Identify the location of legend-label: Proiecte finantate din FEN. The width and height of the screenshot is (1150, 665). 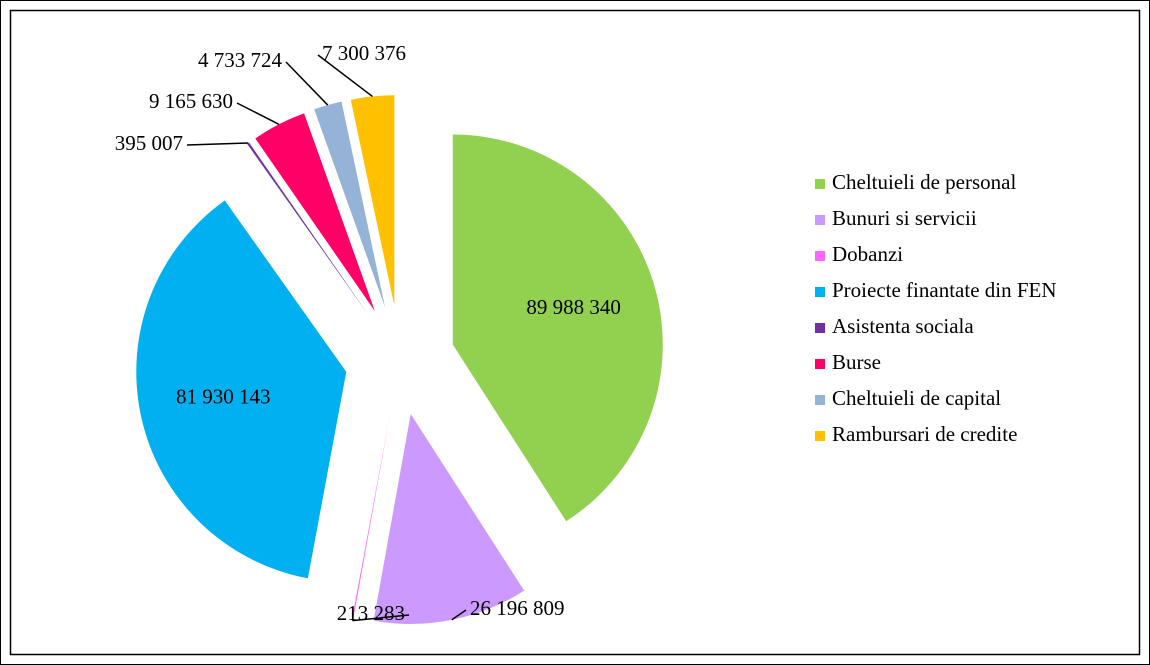
(944, 290).